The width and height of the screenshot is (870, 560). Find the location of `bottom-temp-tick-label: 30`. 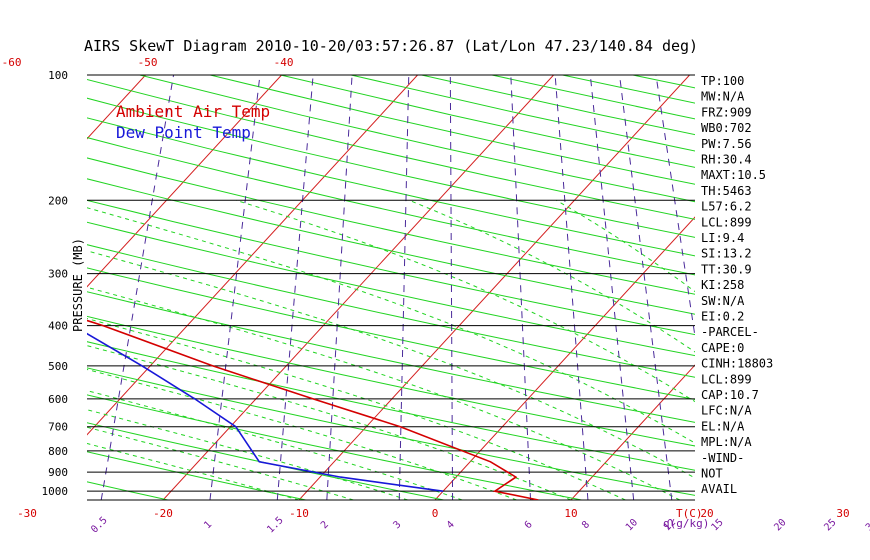

bottom-temp-tick-label: 30 is located at coordinates (842, 513).